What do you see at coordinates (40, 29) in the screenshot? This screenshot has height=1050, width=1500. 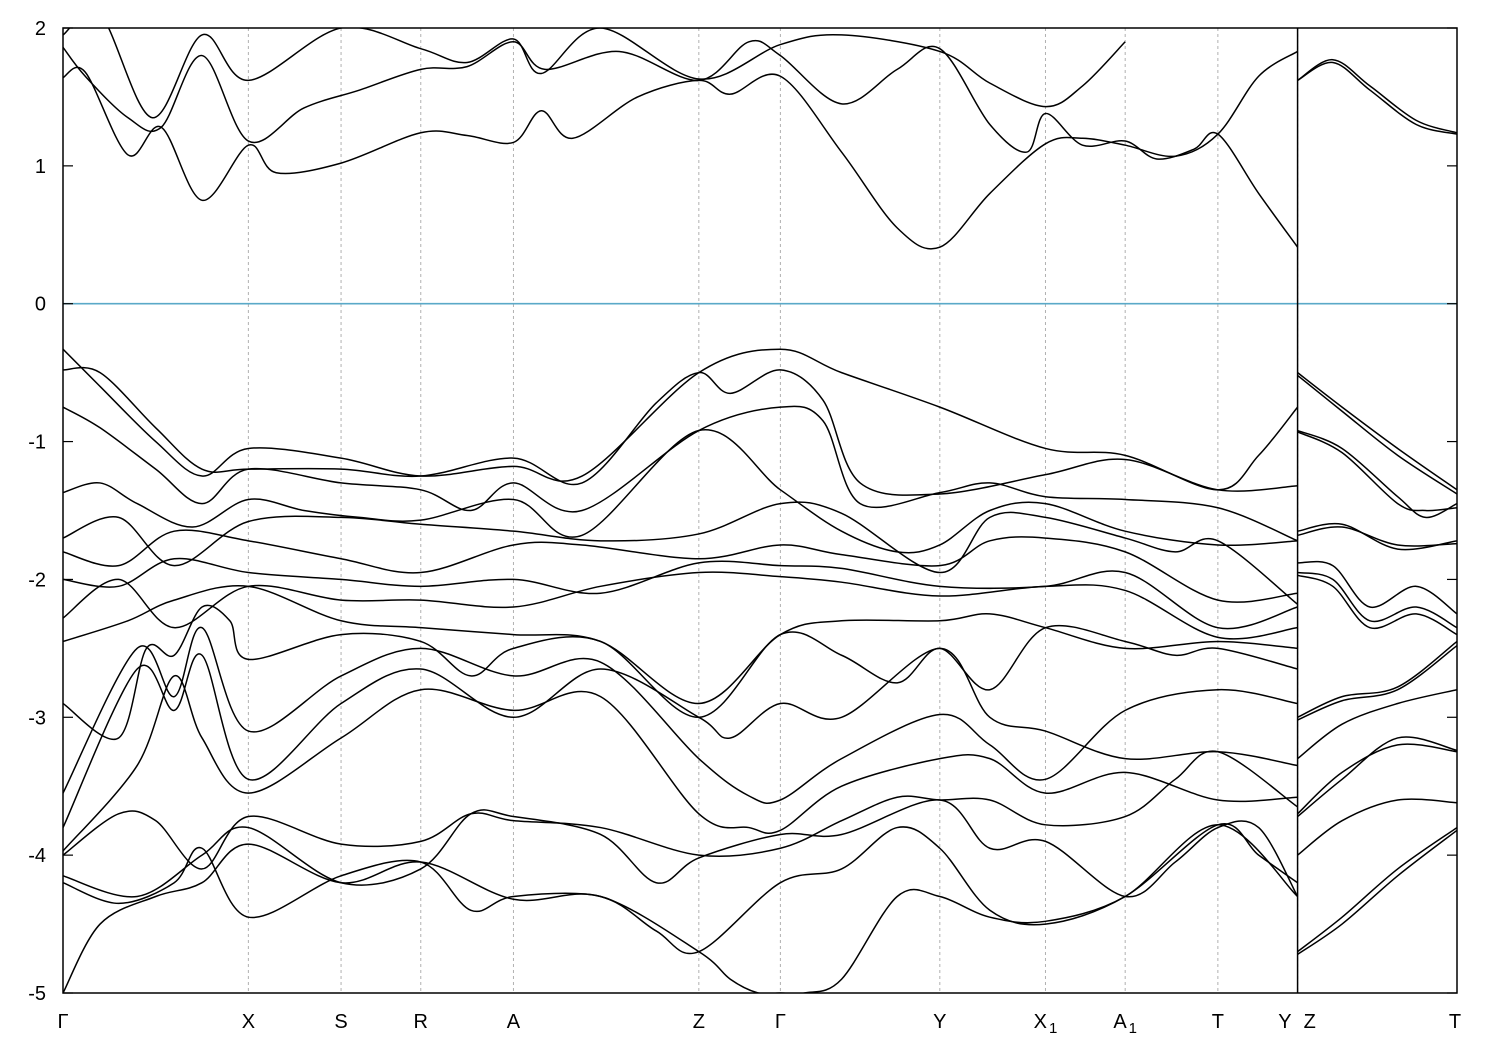 I see `y-tick-label: 2` at bounding box center [40, 29].